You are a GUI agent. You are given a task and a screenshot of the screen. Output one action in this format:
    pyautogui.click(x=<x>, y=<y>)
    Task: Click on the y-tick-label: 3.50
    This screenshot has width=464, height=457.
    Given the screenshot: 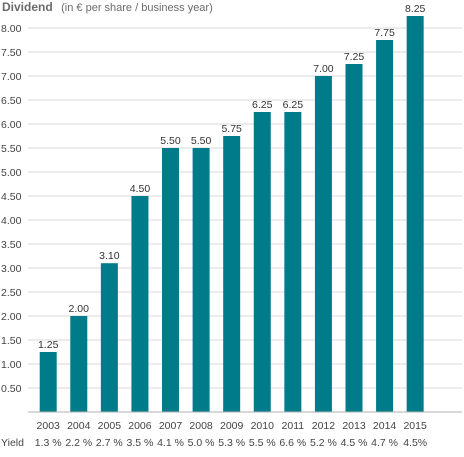 What is the action you would take?
    pyautogui.click(x=11, y=245)
    